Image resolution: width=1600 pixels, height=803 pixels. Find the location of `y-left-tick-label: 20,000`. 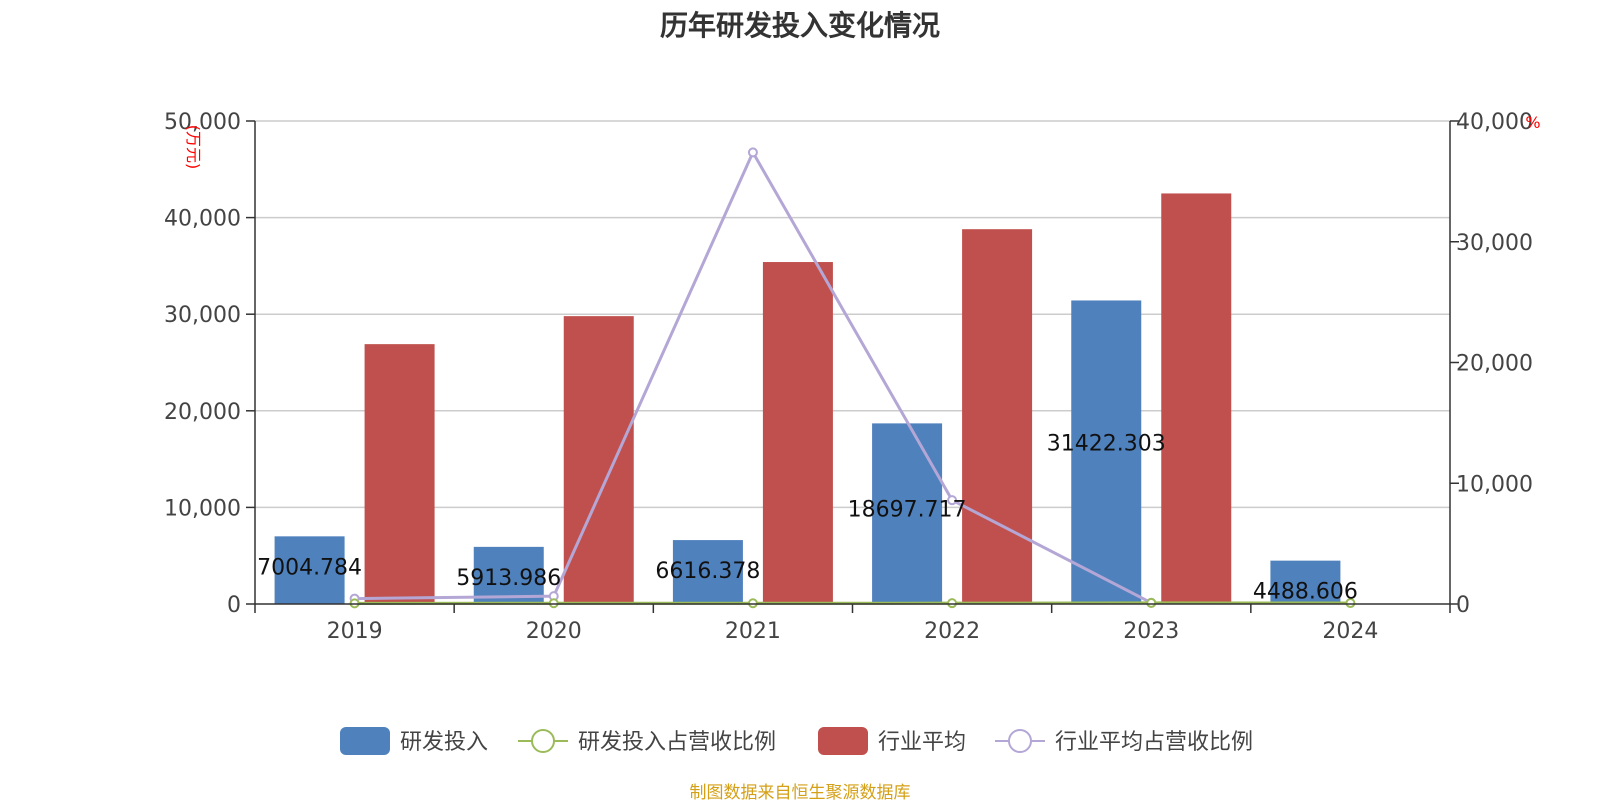

y-left-tick-label: 20,000 is located at coordinates (202, 412).